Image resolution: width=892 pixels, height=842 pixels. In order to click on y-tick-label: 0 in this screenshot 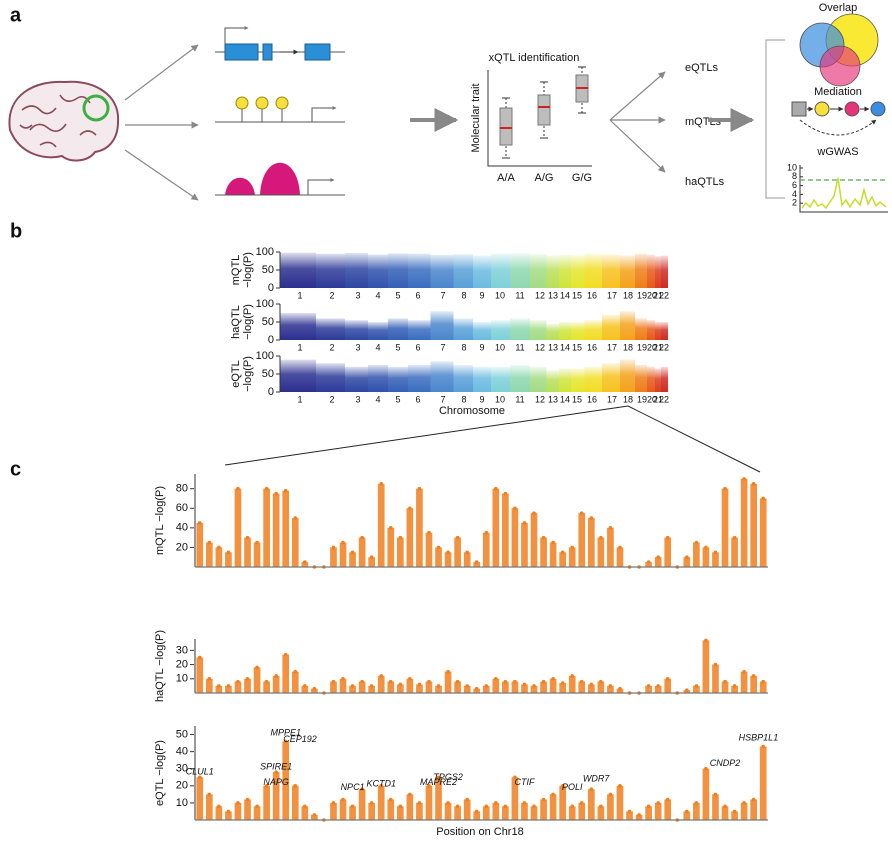, I will do `click(271, 392)`.